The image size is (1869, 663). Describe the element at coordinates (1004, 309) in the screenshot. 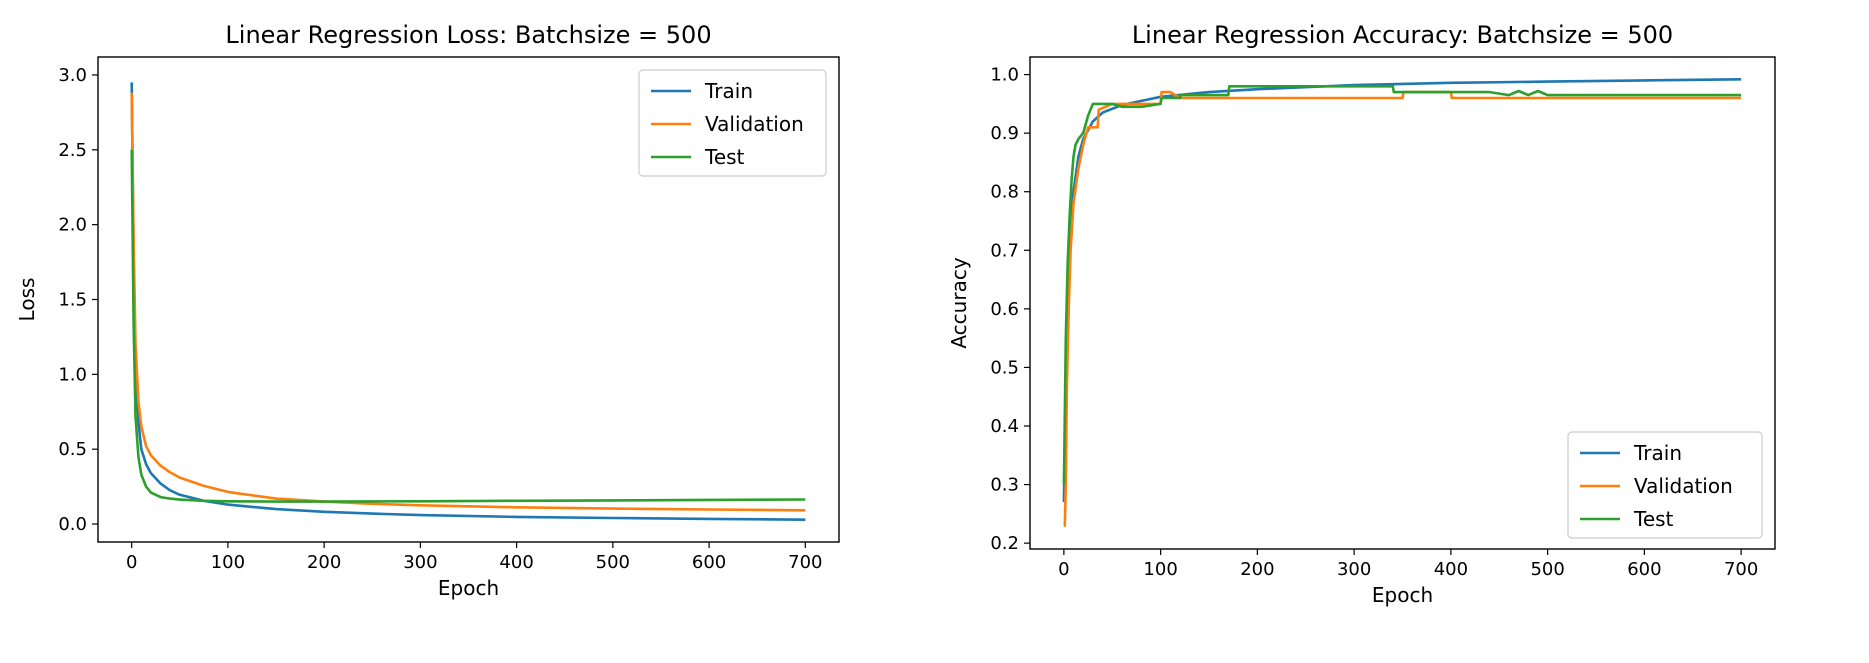

I see `y-tick-label: 0.6` at that location.